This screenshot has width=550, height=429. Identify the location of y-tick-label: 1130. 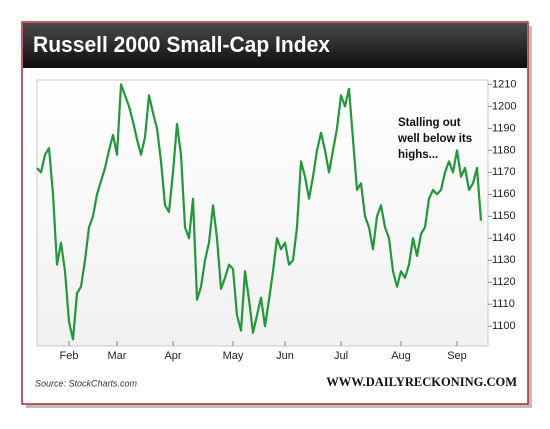
(504, 260).